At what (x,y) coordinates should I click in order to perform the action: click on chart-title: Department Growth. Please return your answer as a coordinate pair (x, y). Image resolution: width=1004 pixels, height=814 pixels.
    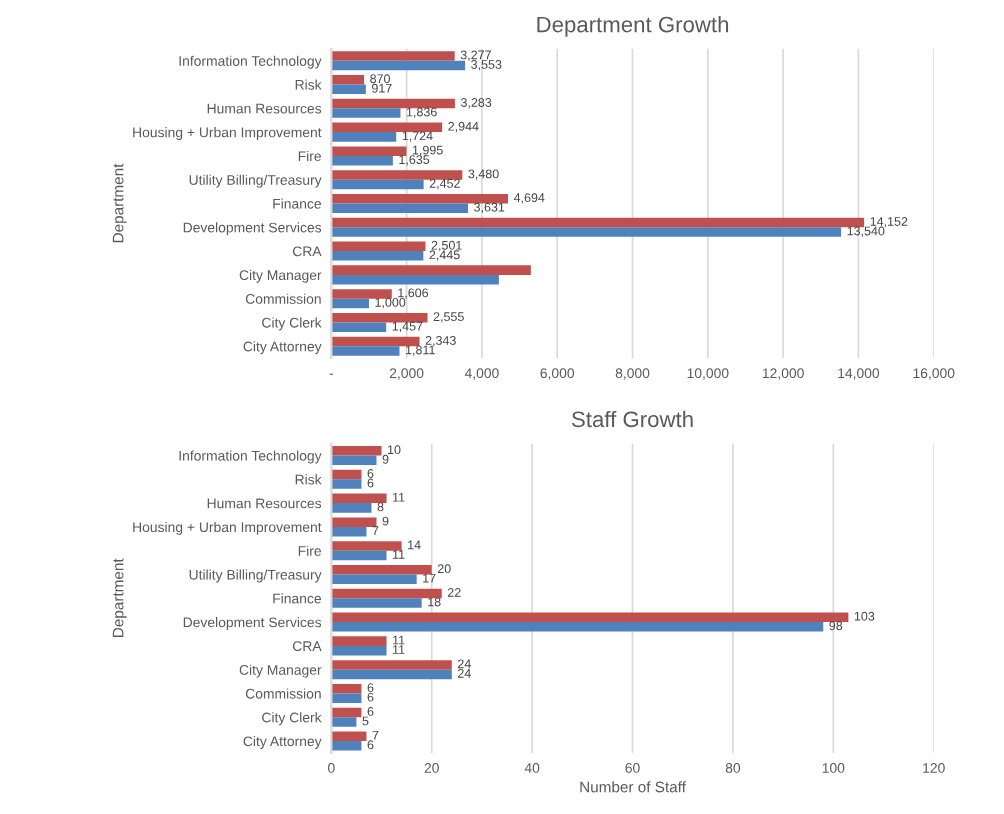
    Looking at the image, I should click on (633, 26).